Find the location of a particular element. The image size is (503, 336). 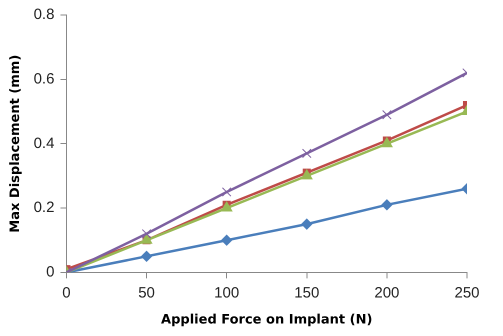

y-axis-title: Max Displacement (mm) is located at coordinates (16, 143).